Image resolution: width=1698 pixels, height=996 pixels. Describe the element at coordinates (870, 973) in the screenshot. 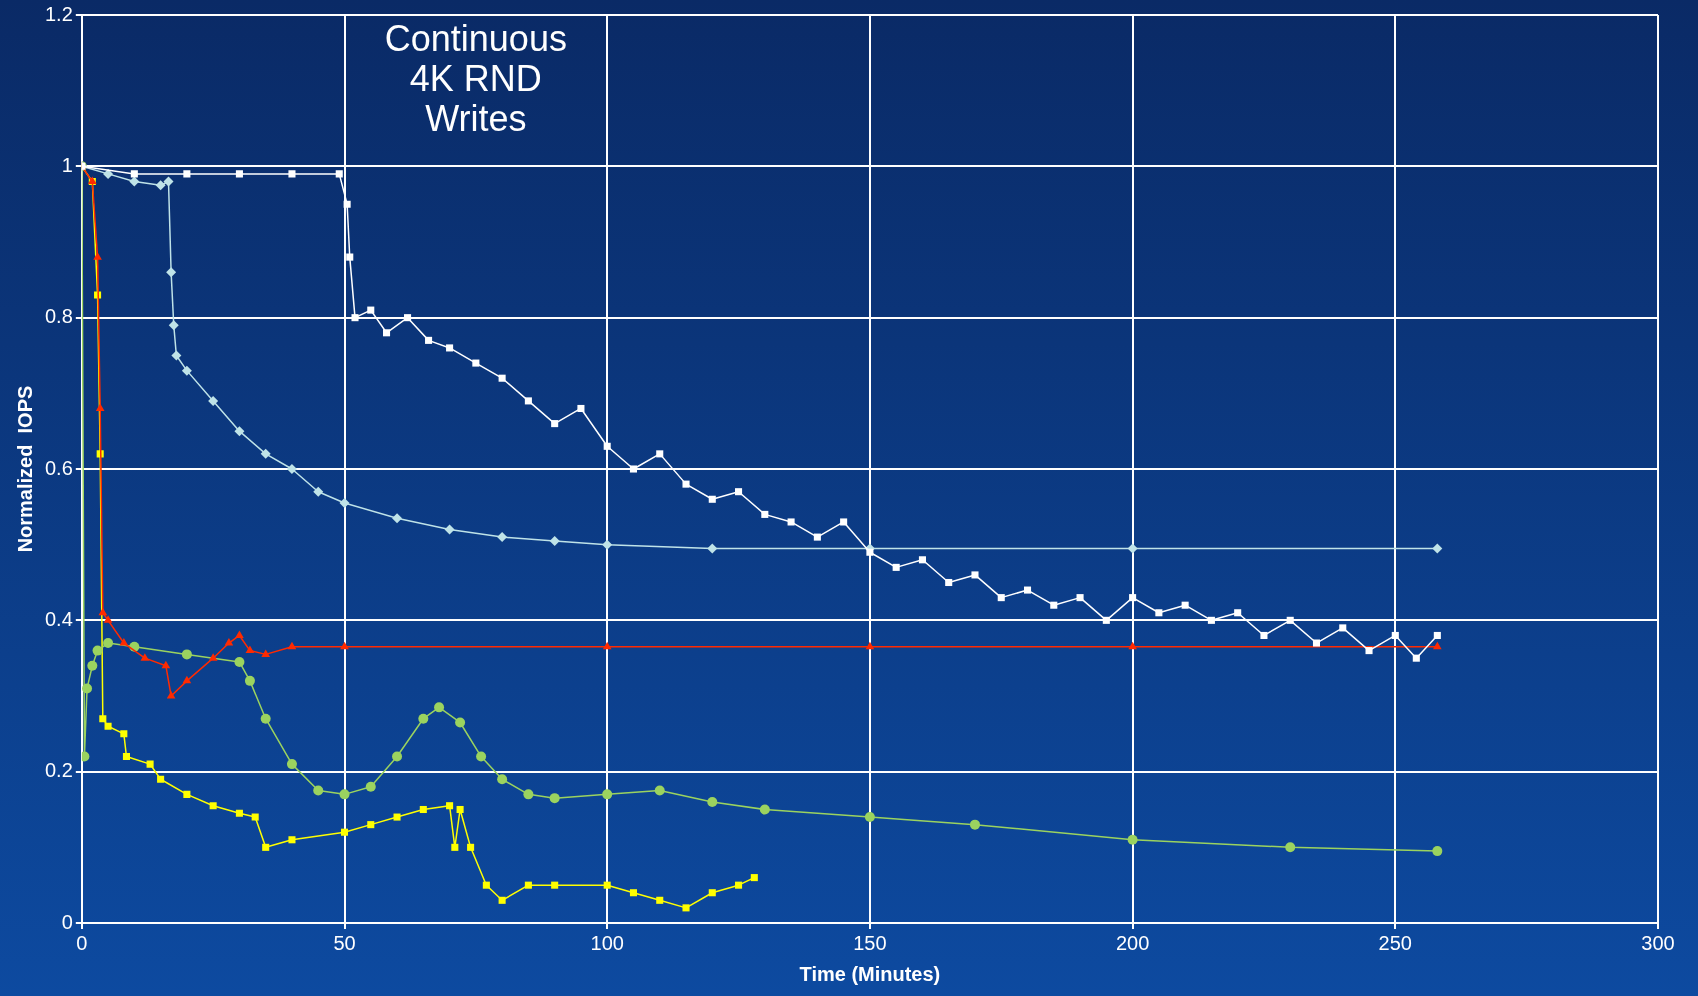

I see `x-axis-title: Time (Minutes)` at that location.